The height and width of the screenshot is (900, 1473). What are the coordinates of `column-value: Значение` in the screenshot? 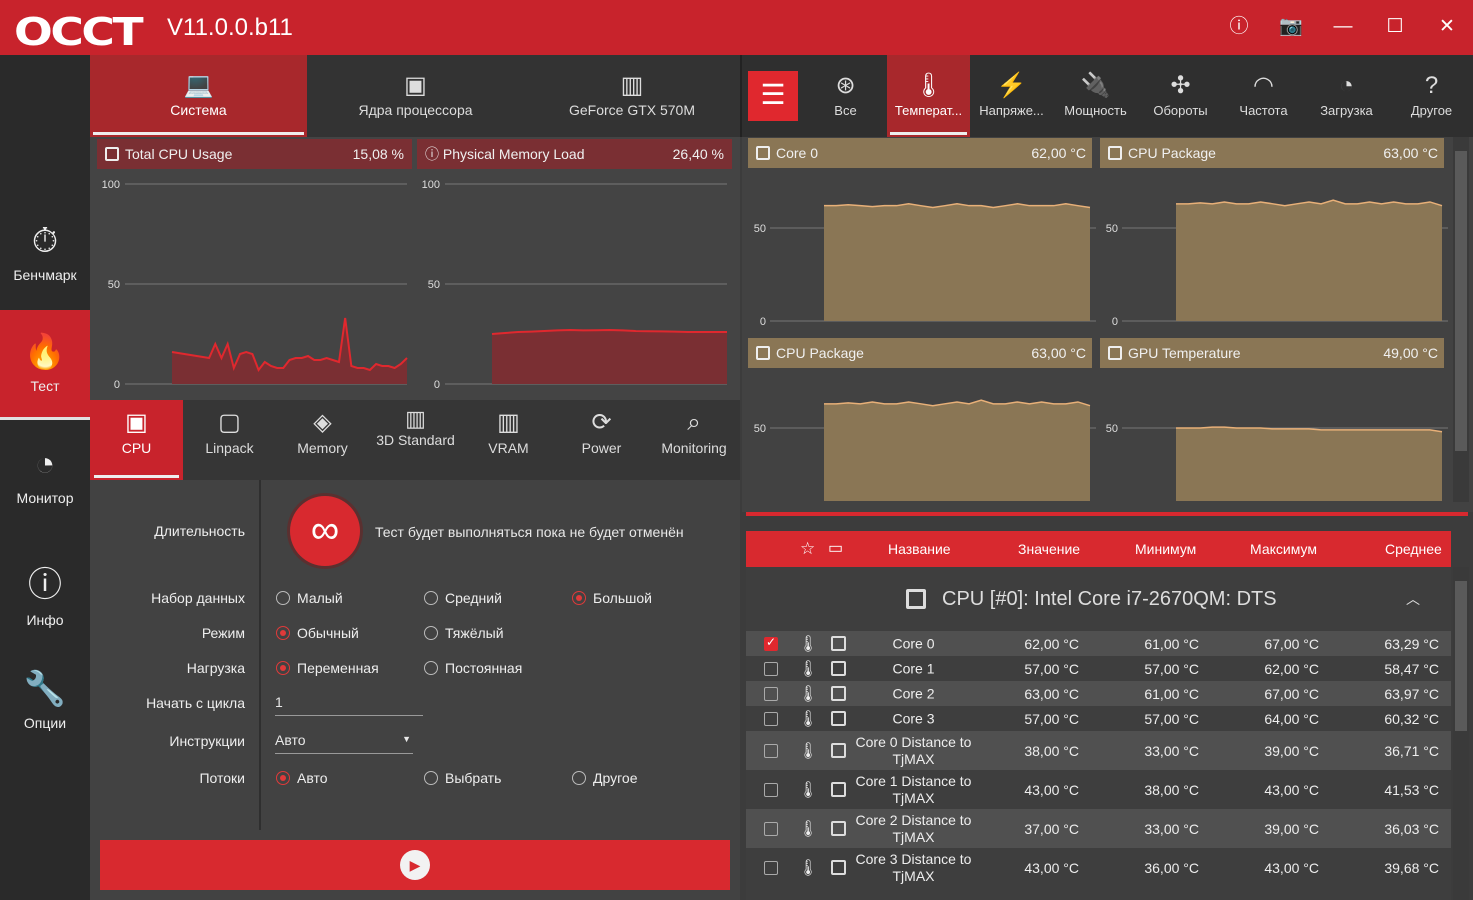 It's located at (1049, 549).